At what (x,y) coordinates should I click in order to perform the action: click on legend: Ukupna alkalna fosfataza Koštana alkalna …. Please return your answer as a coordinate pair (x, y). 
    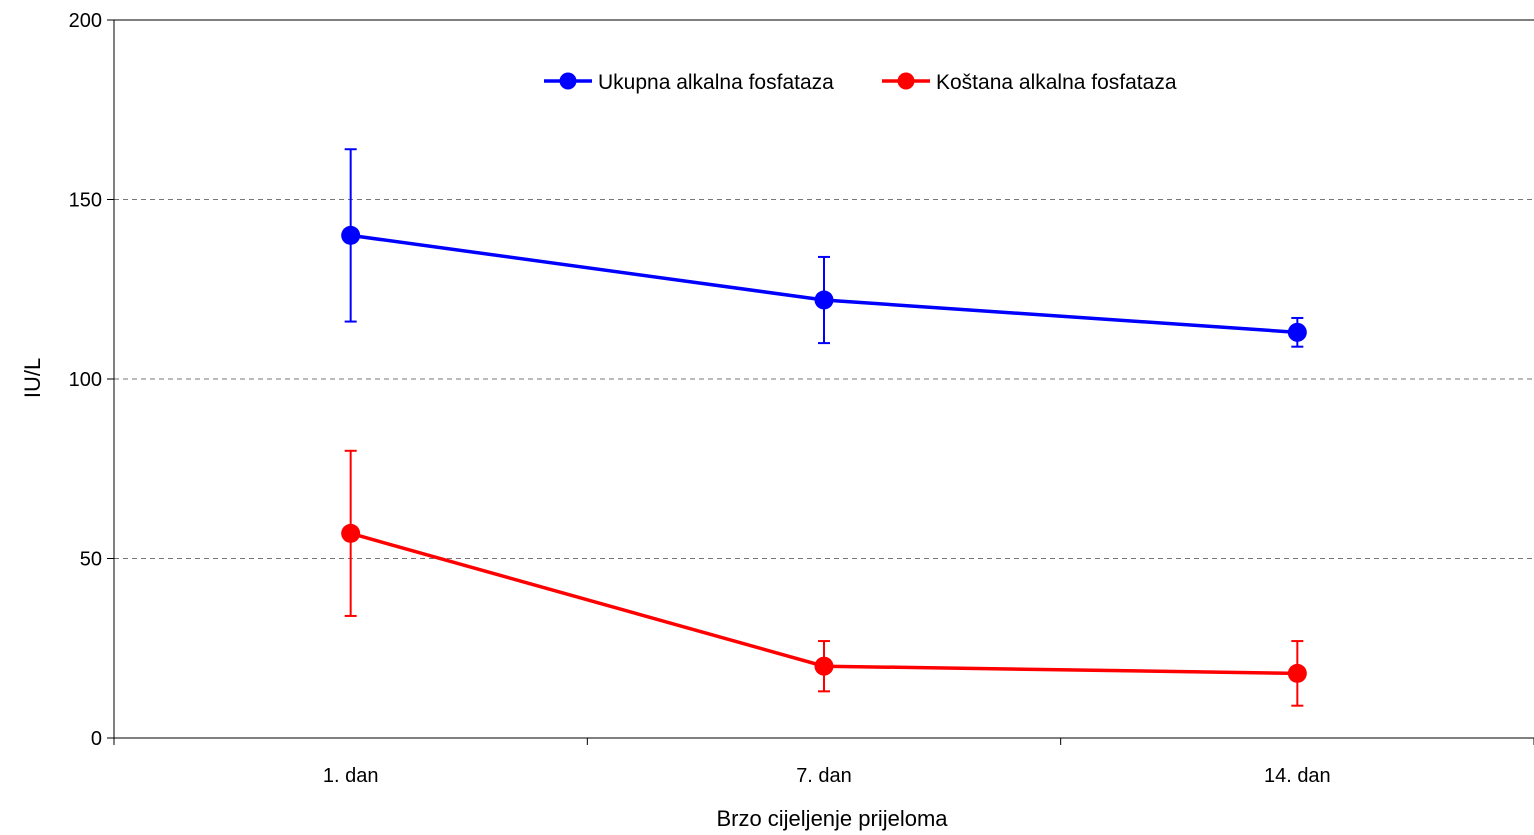
    Looking at the image, I should click on (860, 82).